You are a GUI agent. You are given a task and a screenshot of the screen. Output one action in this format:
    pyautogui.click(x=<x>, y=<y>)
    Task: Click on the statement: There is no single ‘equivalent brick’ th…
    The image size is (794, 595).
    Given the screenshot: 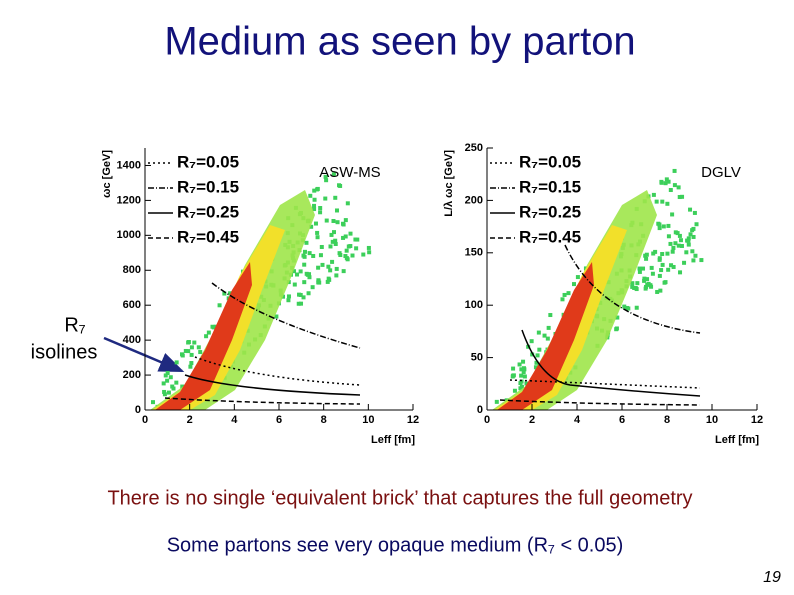 What is the action you would take?
    pyautogui.click(x=399, y=498)
    